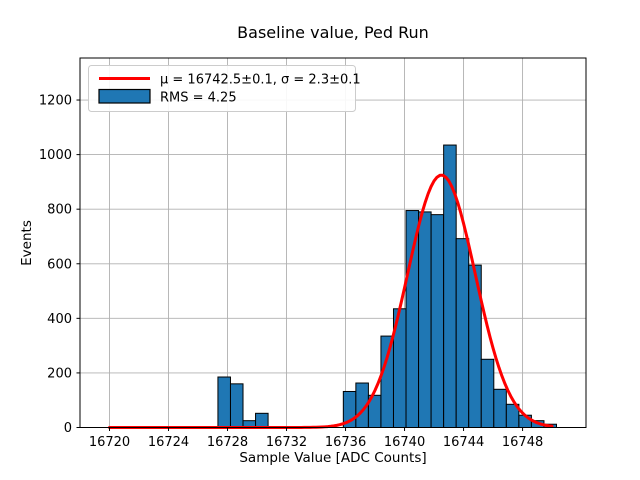 The image size is (640, 480). Describe the element at coordinates (332, 458) in the screenshot. I see `x-axis-label: Sample Value [ADC Counts]` at that location.